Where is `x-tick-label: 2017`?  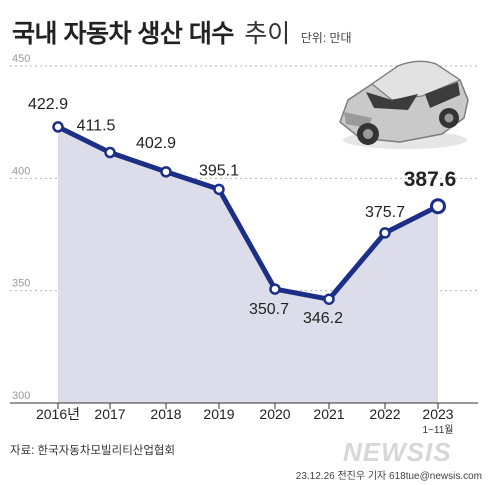 x-tick-label: 2017 is located at coordinates (109, 414).